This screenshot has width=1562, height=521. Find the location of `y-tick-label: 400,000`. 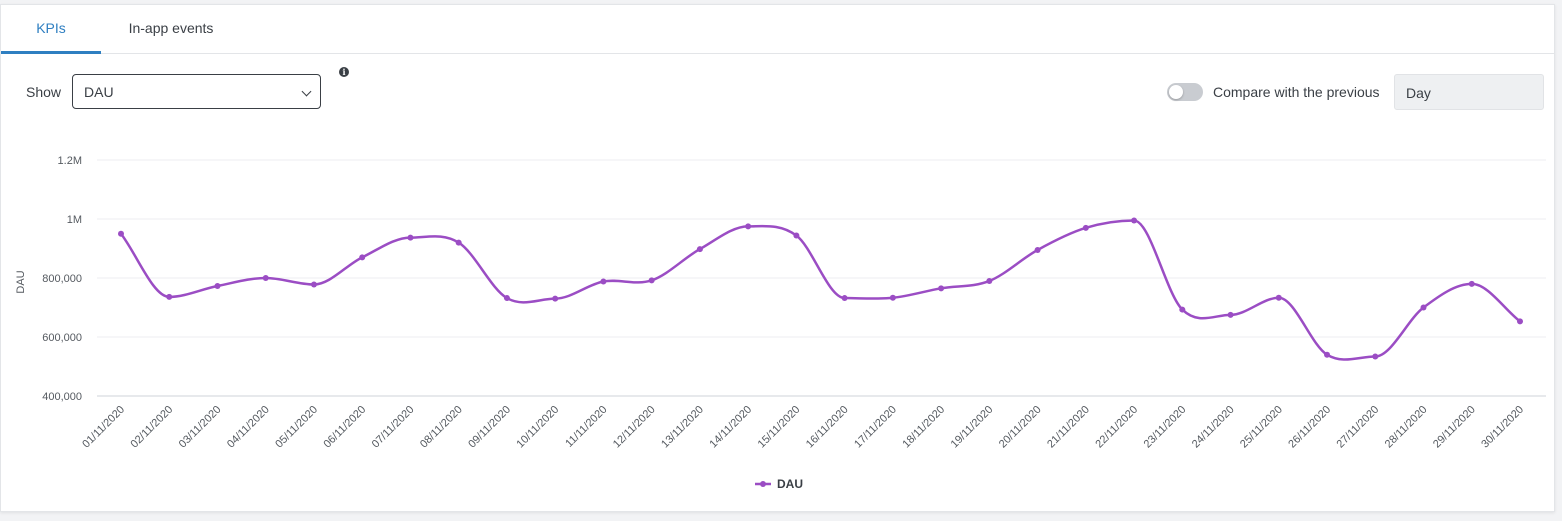

y-tick-label: 400,000 is located at coordinates (62, 397).